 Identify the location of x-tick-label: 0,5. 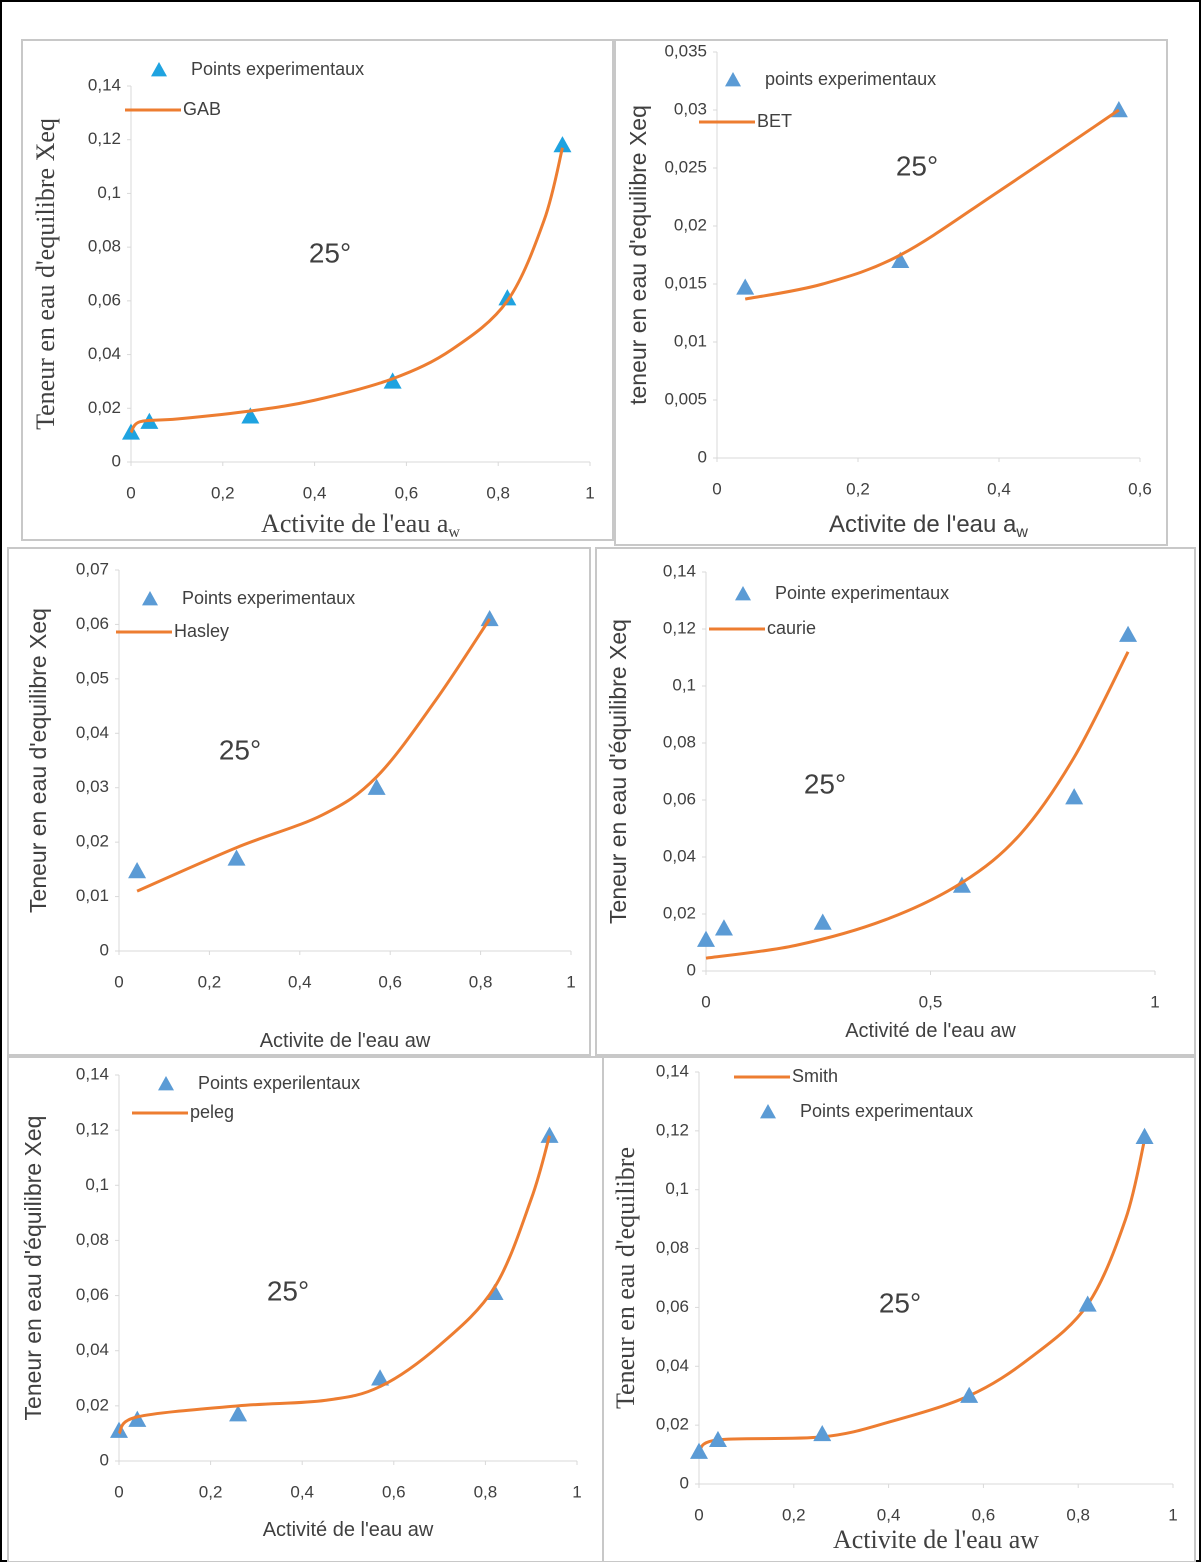
(931, 1001).